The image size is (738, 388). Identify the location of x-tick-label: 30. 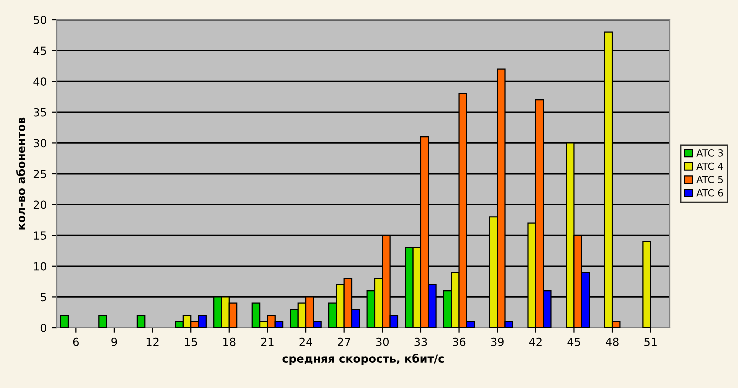
(382, 342).